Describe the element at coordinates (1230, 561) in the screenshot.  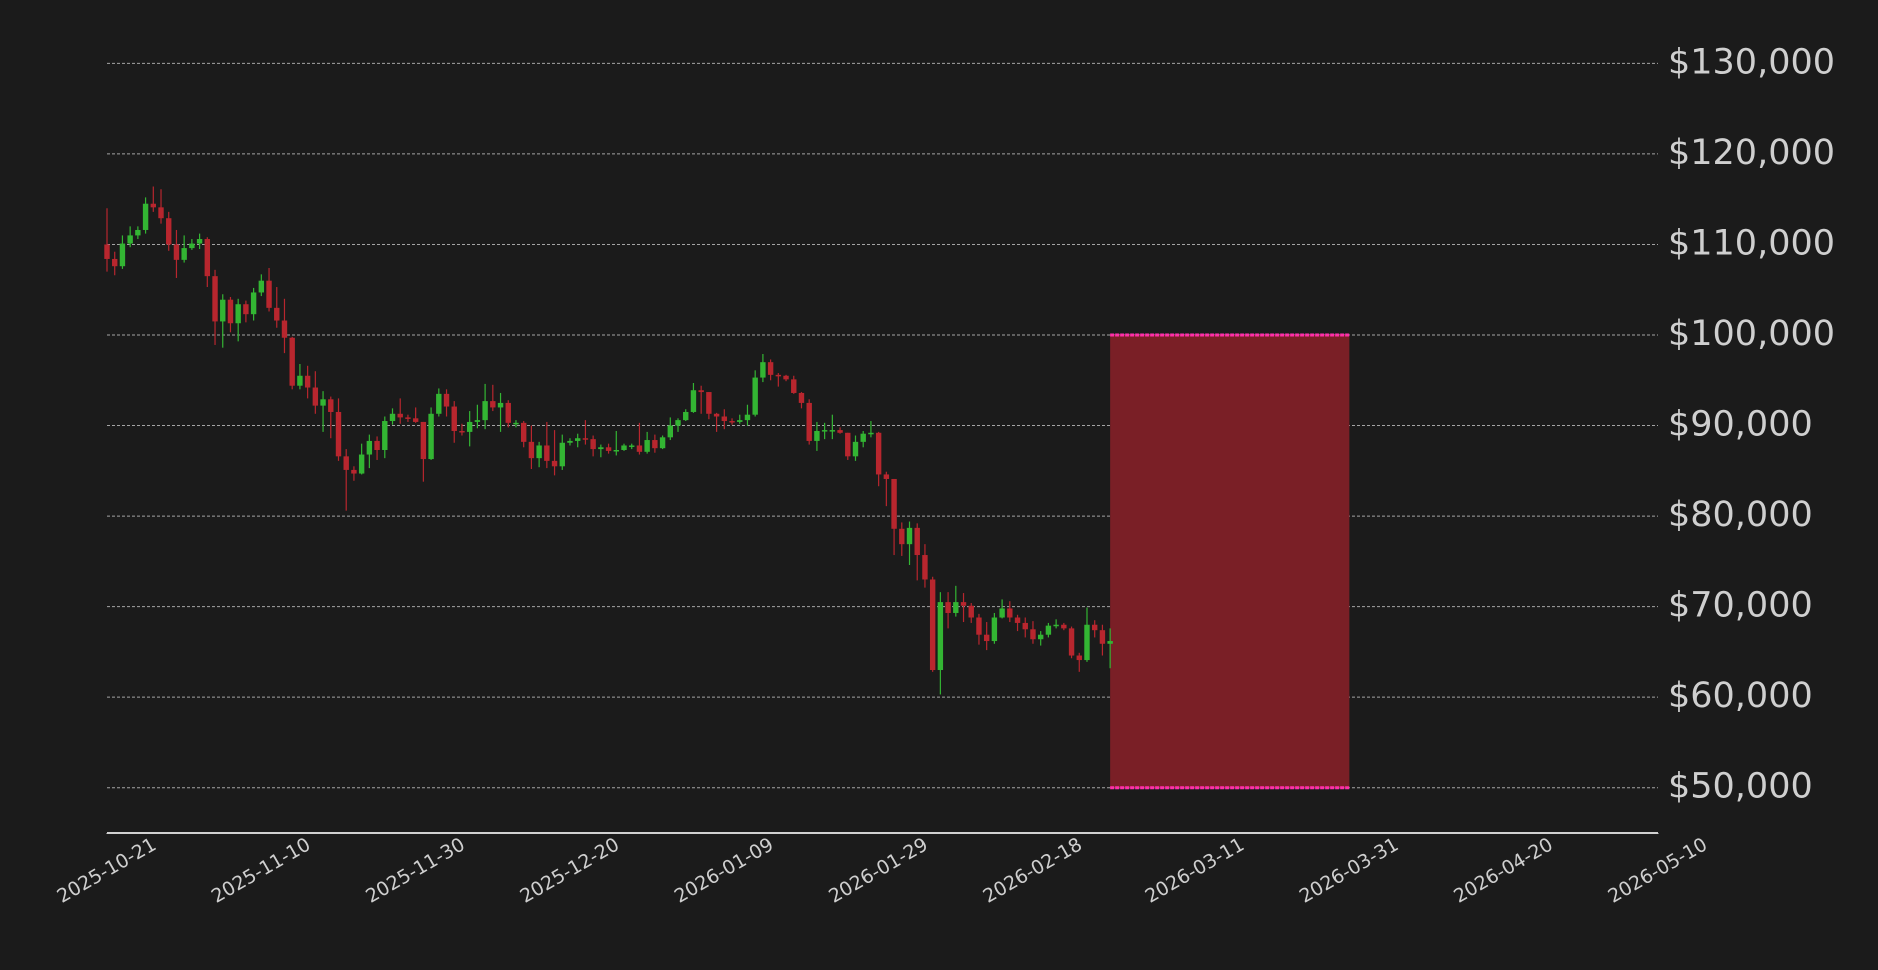
I see `target-zone` at that location.